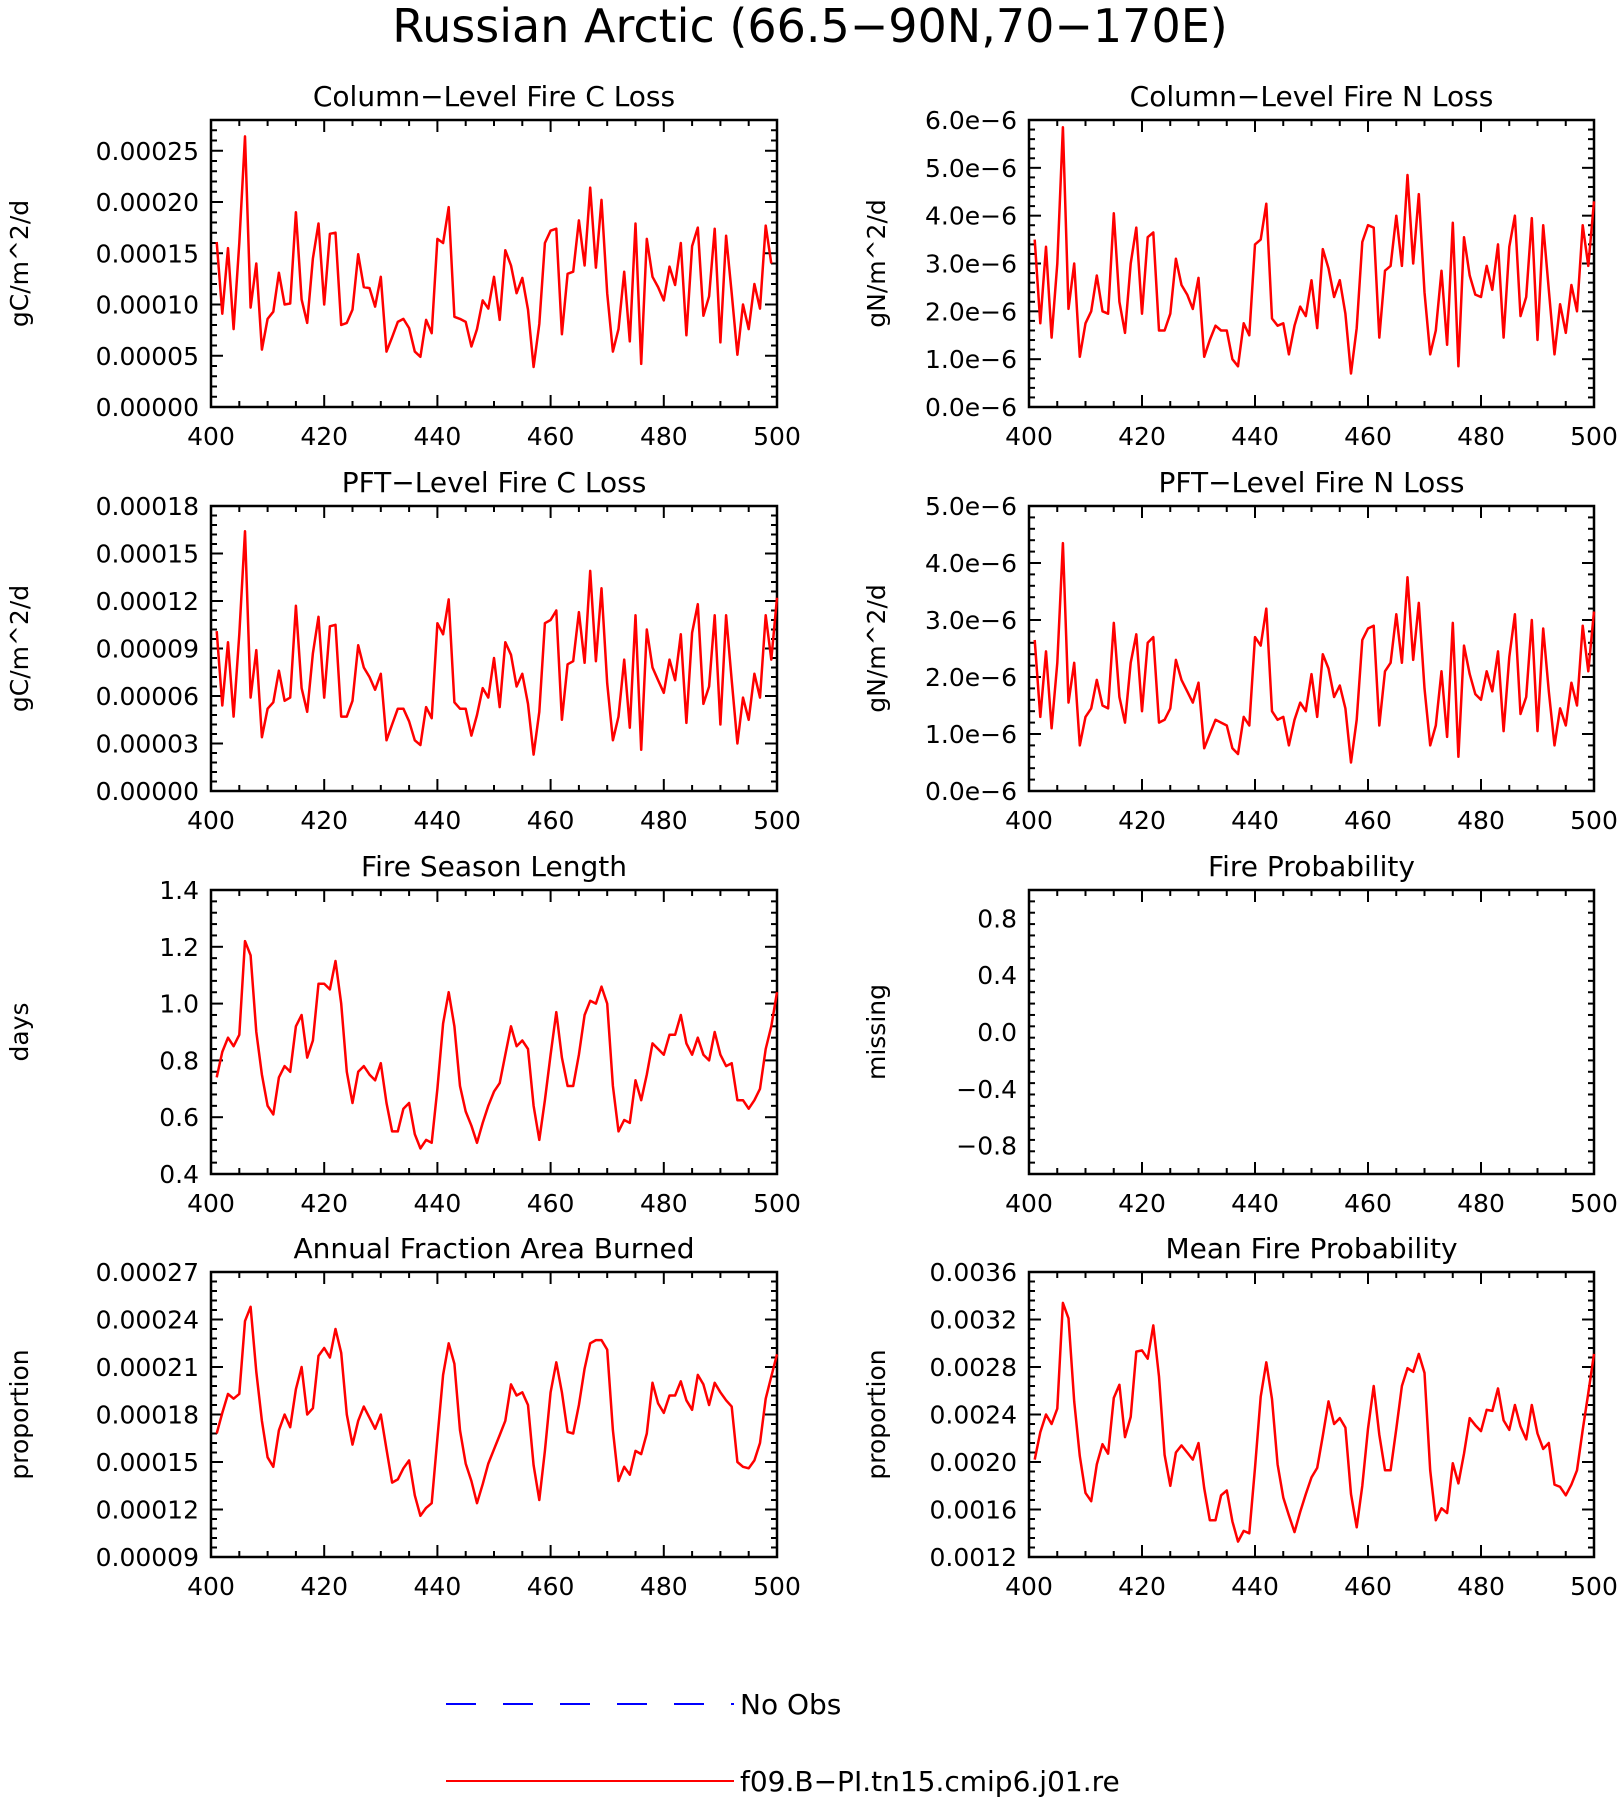  Describe the element at coordinates (147, 601) in the screenshot. I see `y-tick-label: 0.00012` at that location.